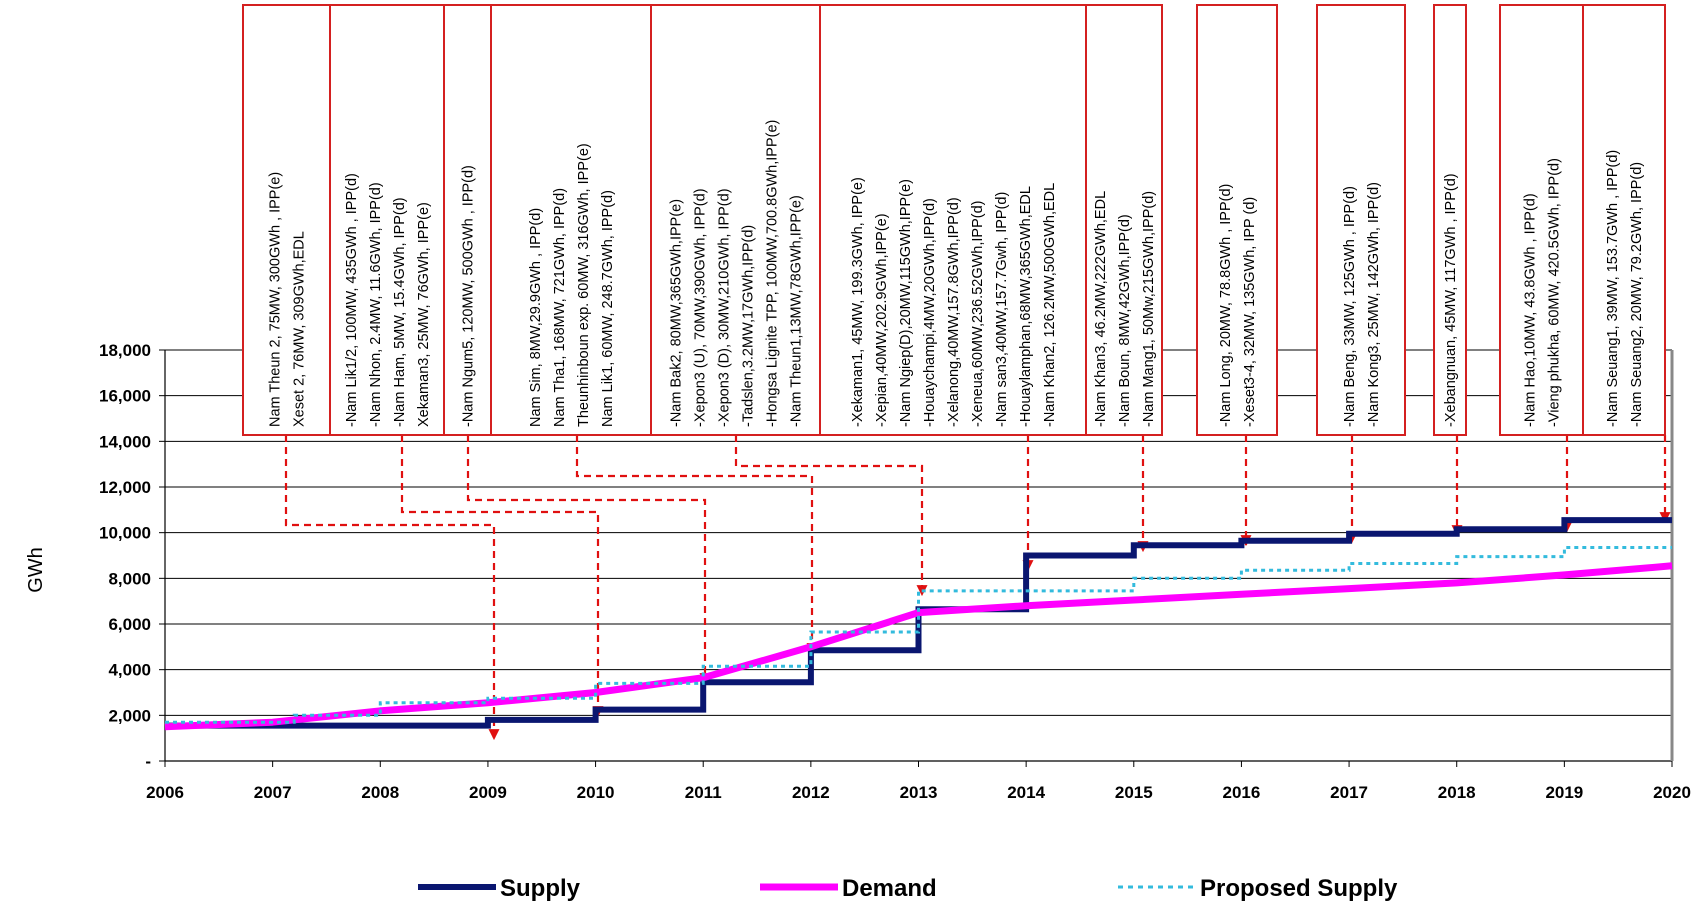  I want to click on legend-item: Supply, so click(499, 888).